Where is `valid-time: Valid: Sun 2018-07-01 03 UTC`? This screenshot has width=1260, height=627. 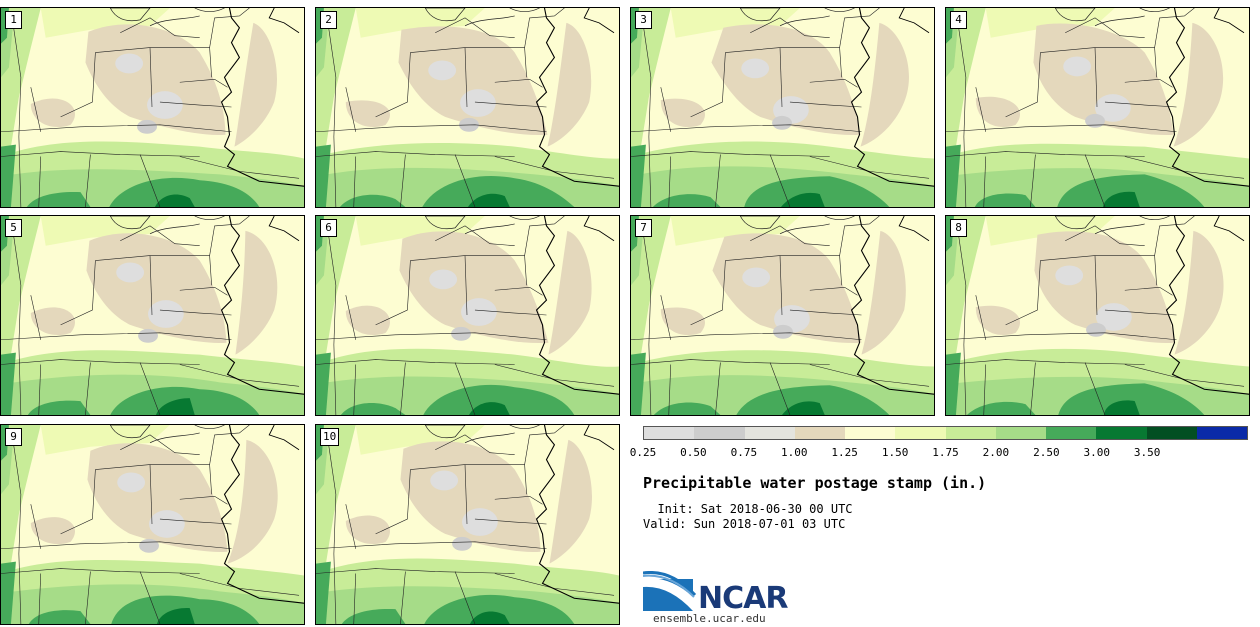
valid-time: Valid: Sun 2018-07-01 03 UTC is located at coordinates (744, 524).